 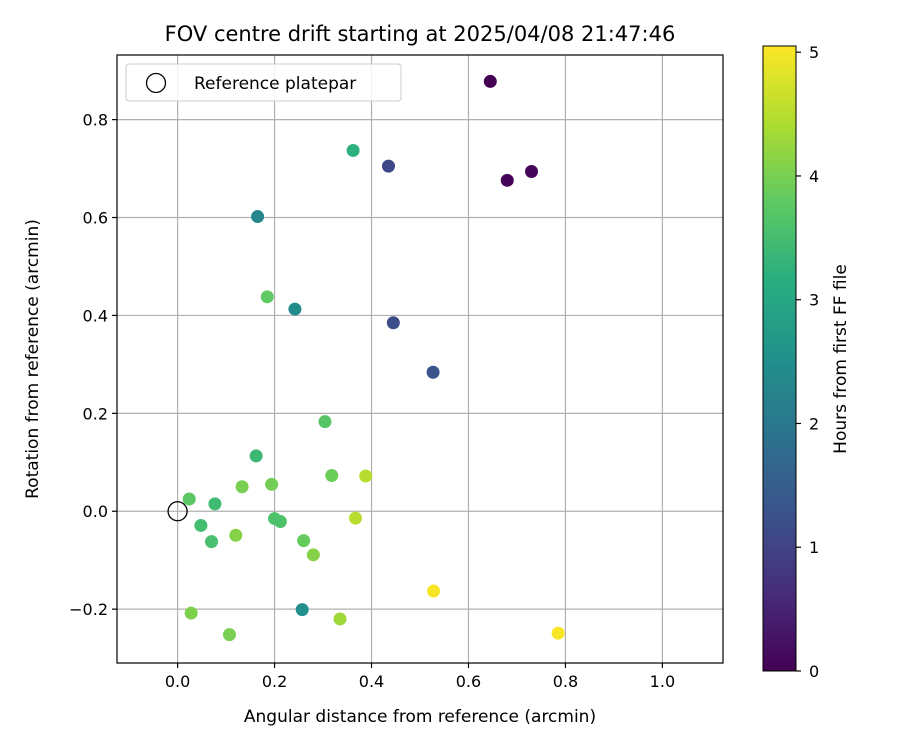 I want to click on y-tick-label: 0.6, so click(x=95, y=218).